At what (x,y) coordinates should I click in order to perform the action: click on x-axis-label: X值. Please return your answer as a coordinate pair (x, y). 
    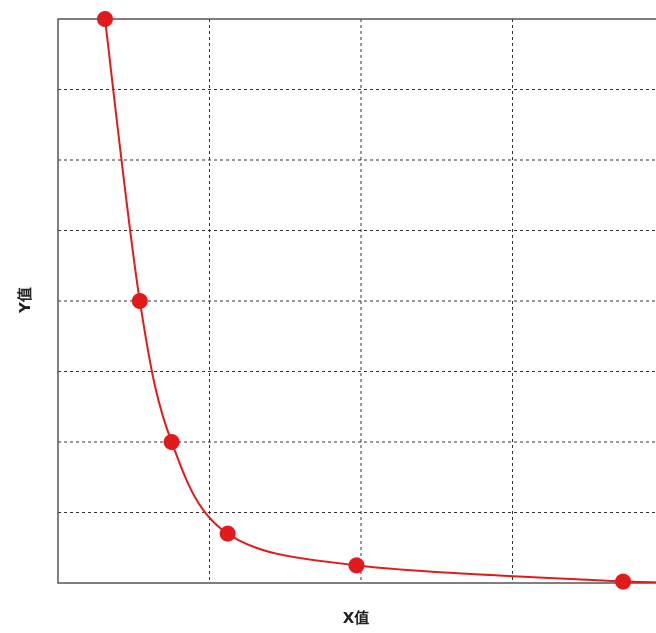
    Looking at the image, I should click on (356, 618).